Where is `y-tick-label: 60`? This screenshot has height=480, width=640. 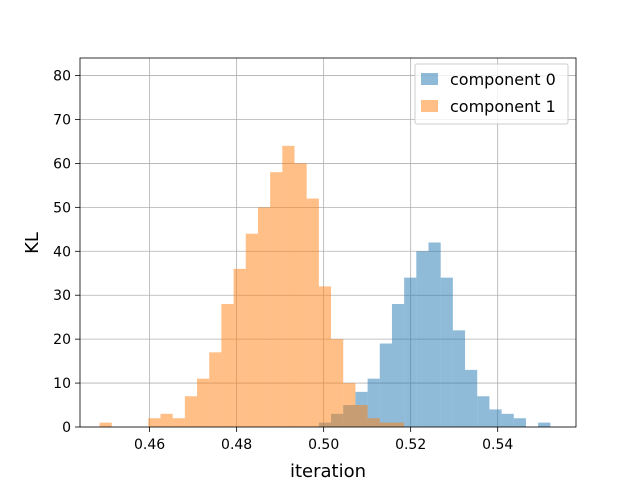 y-tick-label: 60 is located at coordinates (62, 164).